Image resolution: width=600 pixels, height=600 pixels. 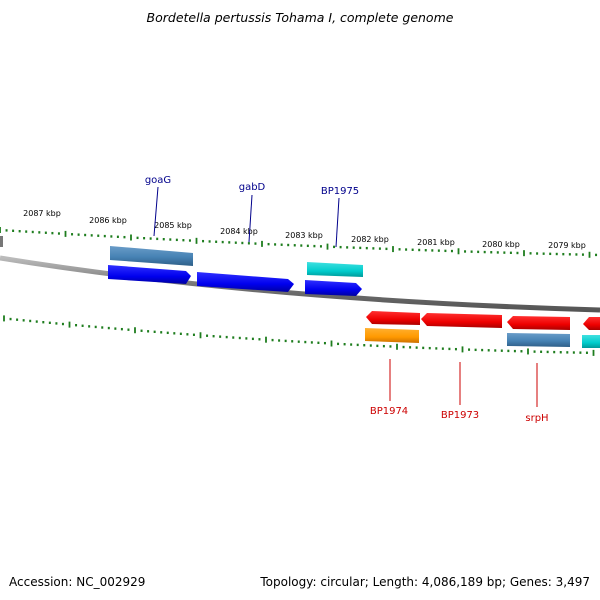 What do you see at coordinates (591, 341) in the screenshot?
I see `gene-feature-partial` at bounding box center [591, 341].